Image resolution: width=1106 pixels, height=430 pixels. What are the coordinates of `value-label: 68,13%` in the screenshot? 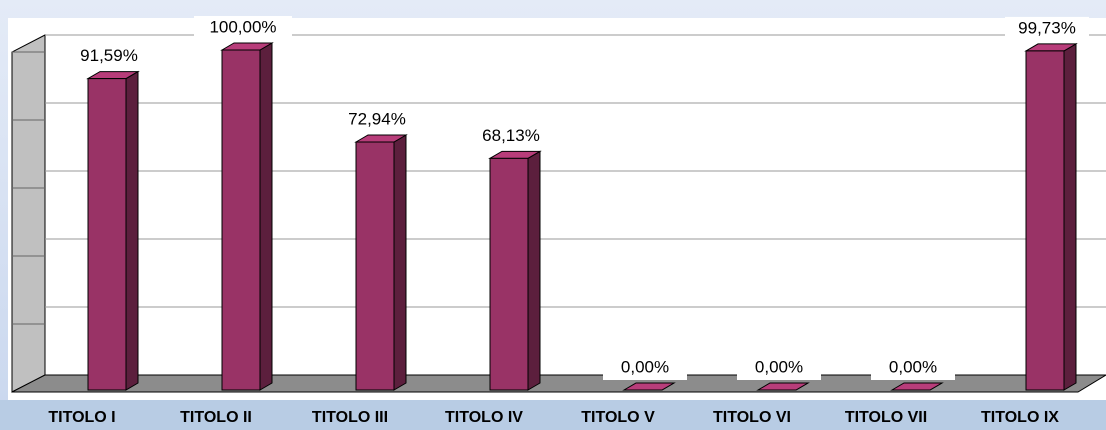 It's located at (511, 135).